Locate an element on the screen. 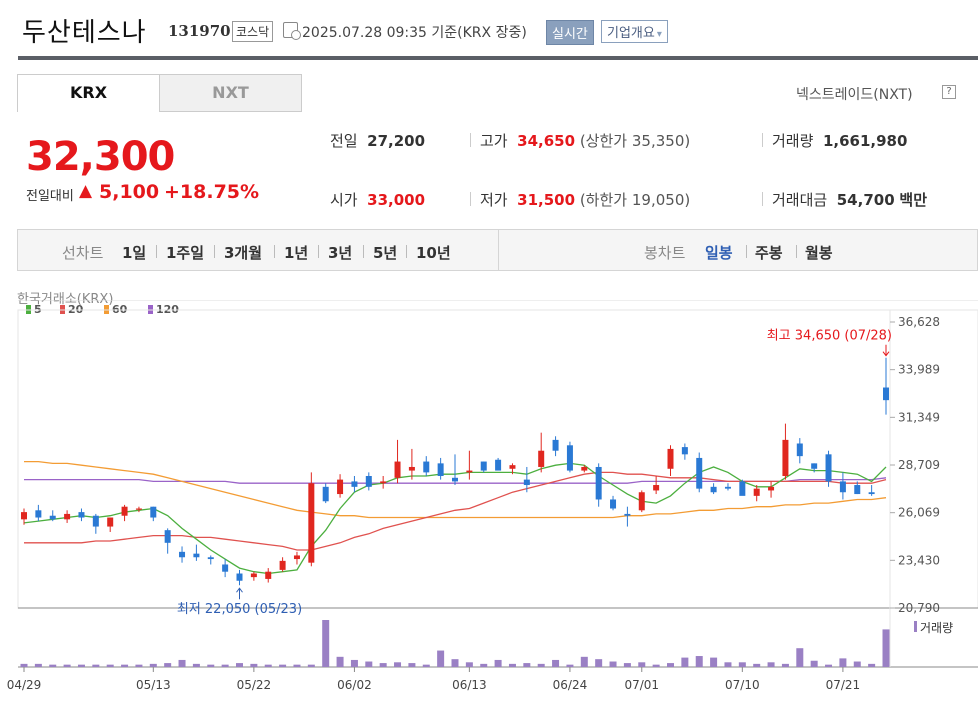  period-3m: 3개월 is located at coordinates (243, 253).